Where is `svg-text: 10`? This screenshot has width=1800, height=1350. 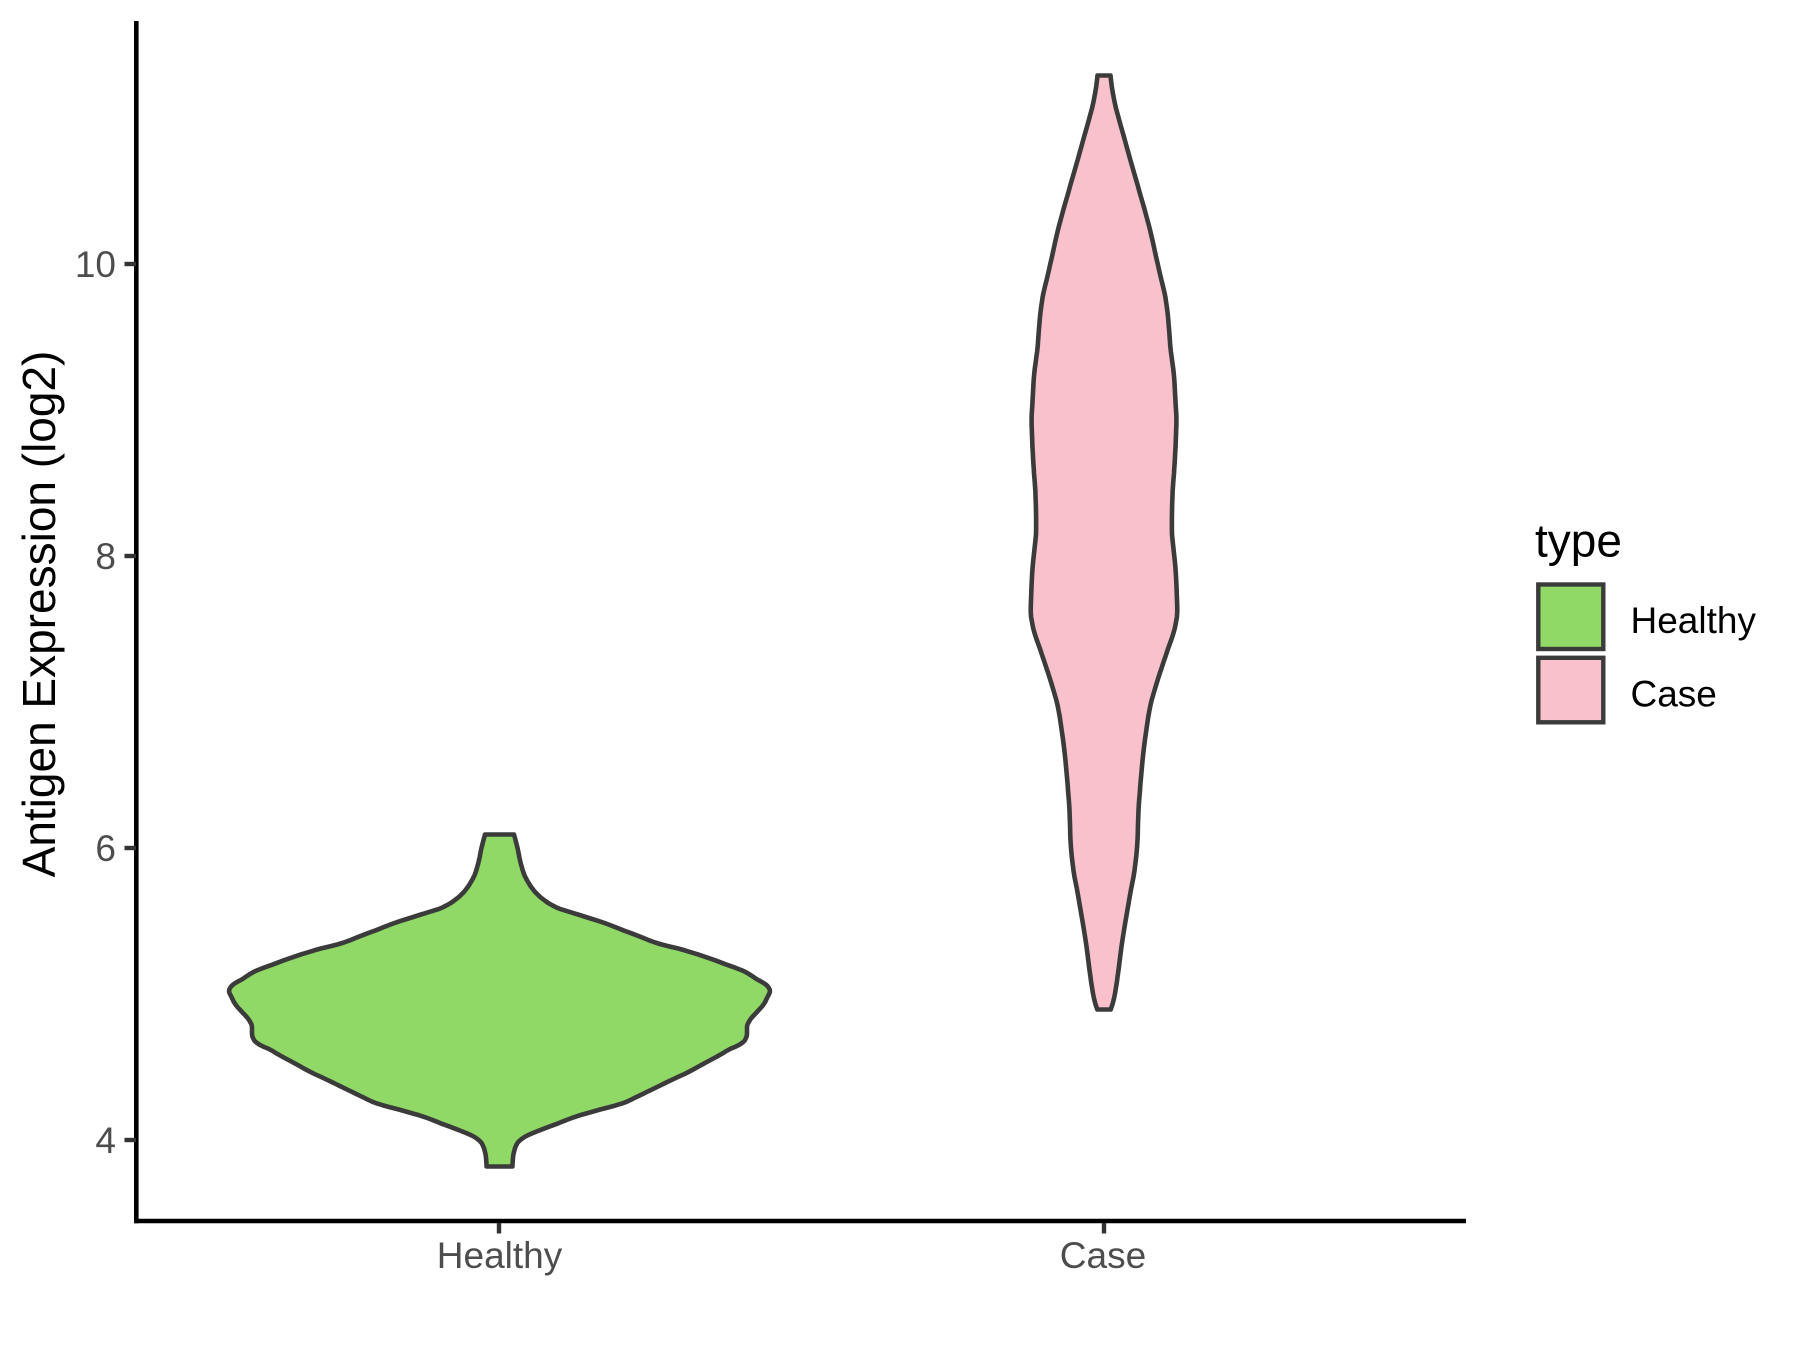
svg-text: 10 is located at coordinates (95, 264).